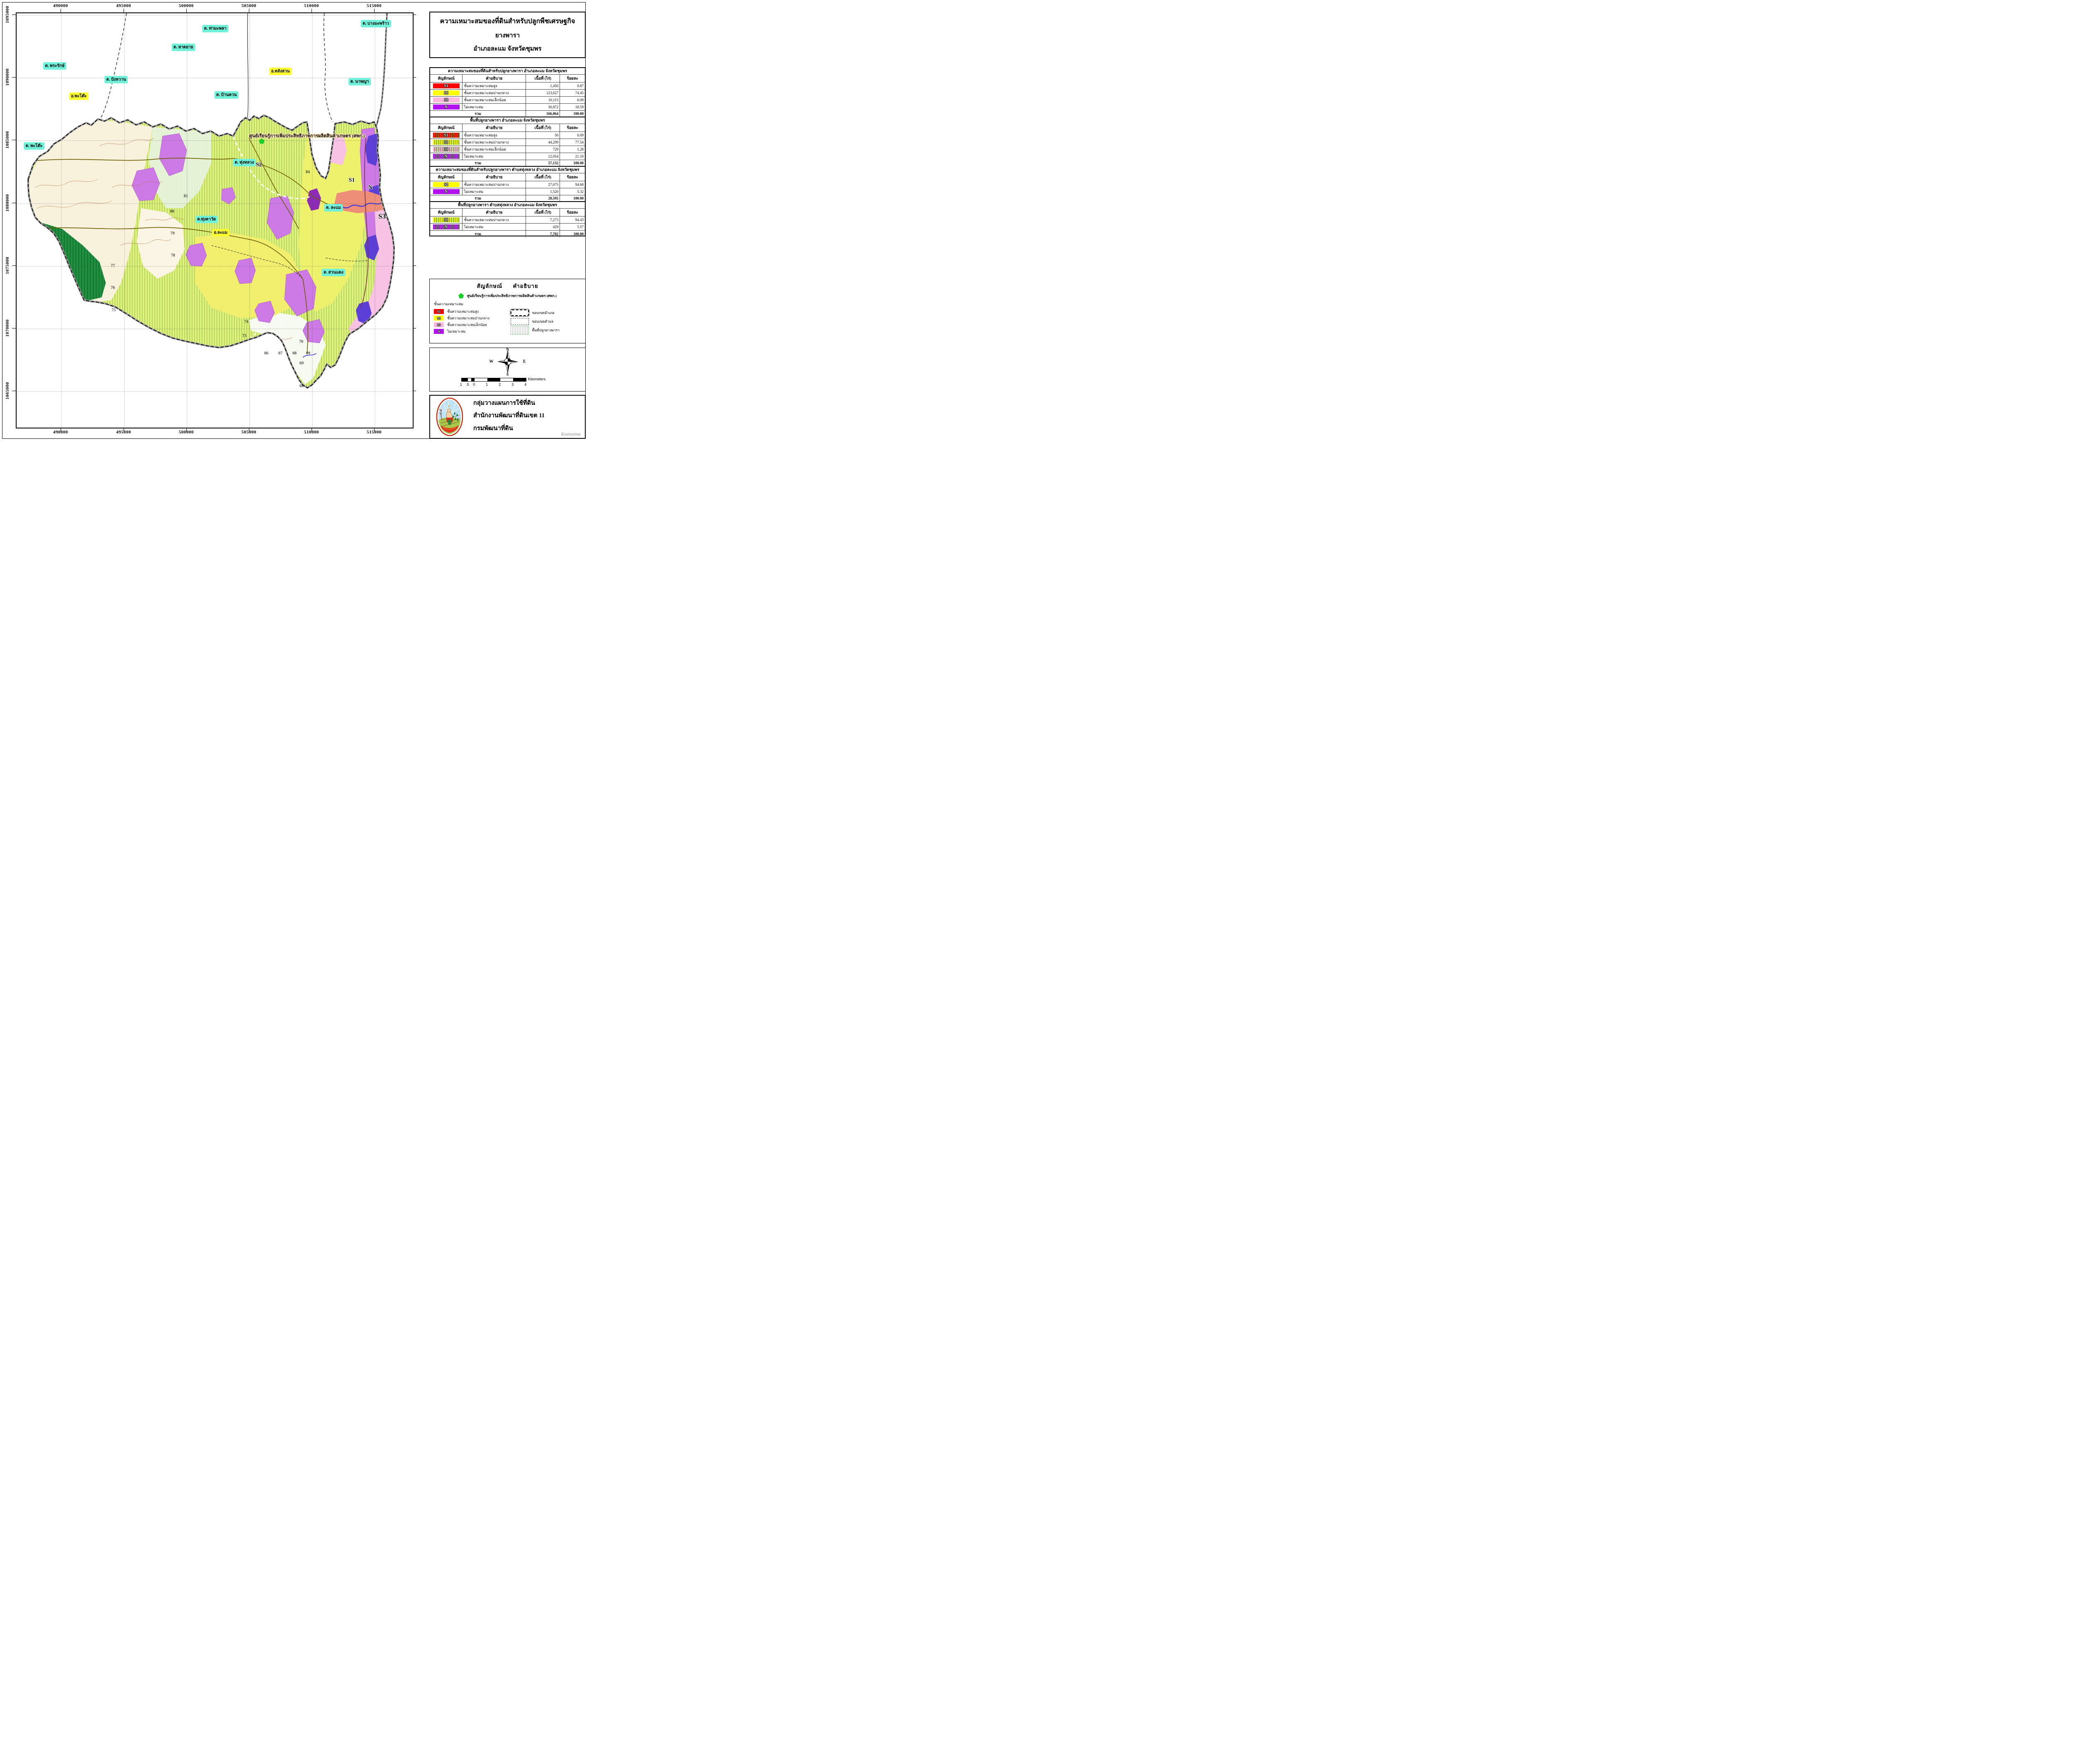  Describe the element at coordinates (375, 23) in the screenshot. I see `map-place-label: ต. บางมะพร้าว` at that location.